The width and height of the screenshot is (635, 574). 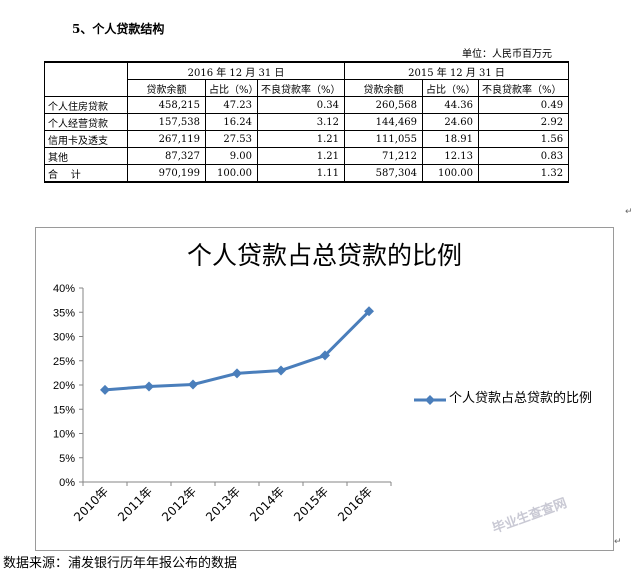 What do you see at coordinates (67, 483) in the screenshot?
I see `y-tick-label: 0%` at bounding box center [67, 483].